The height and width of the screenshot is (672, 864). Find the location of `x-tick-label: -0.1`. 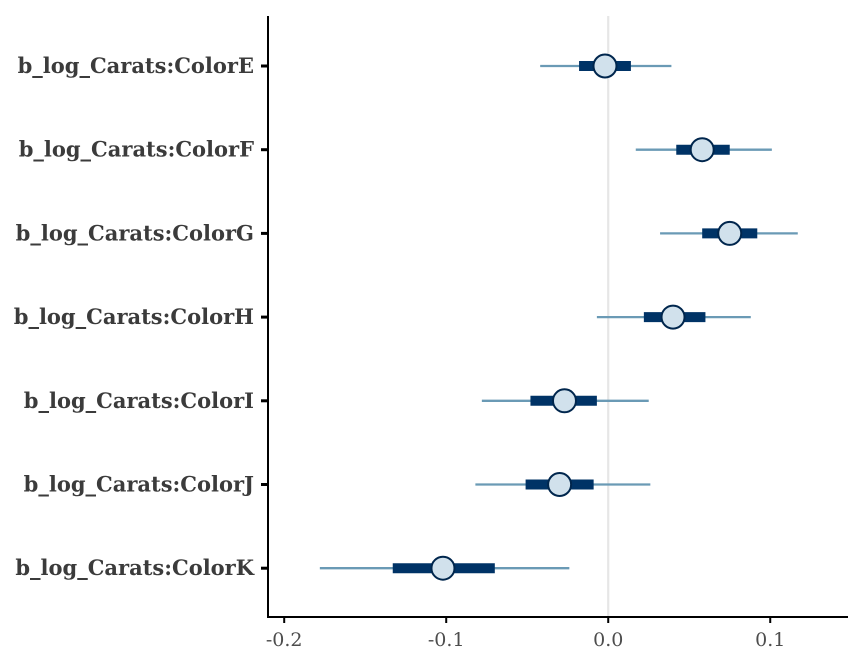

x-tick-label: -0.1 is located at coordinates (446, 640).